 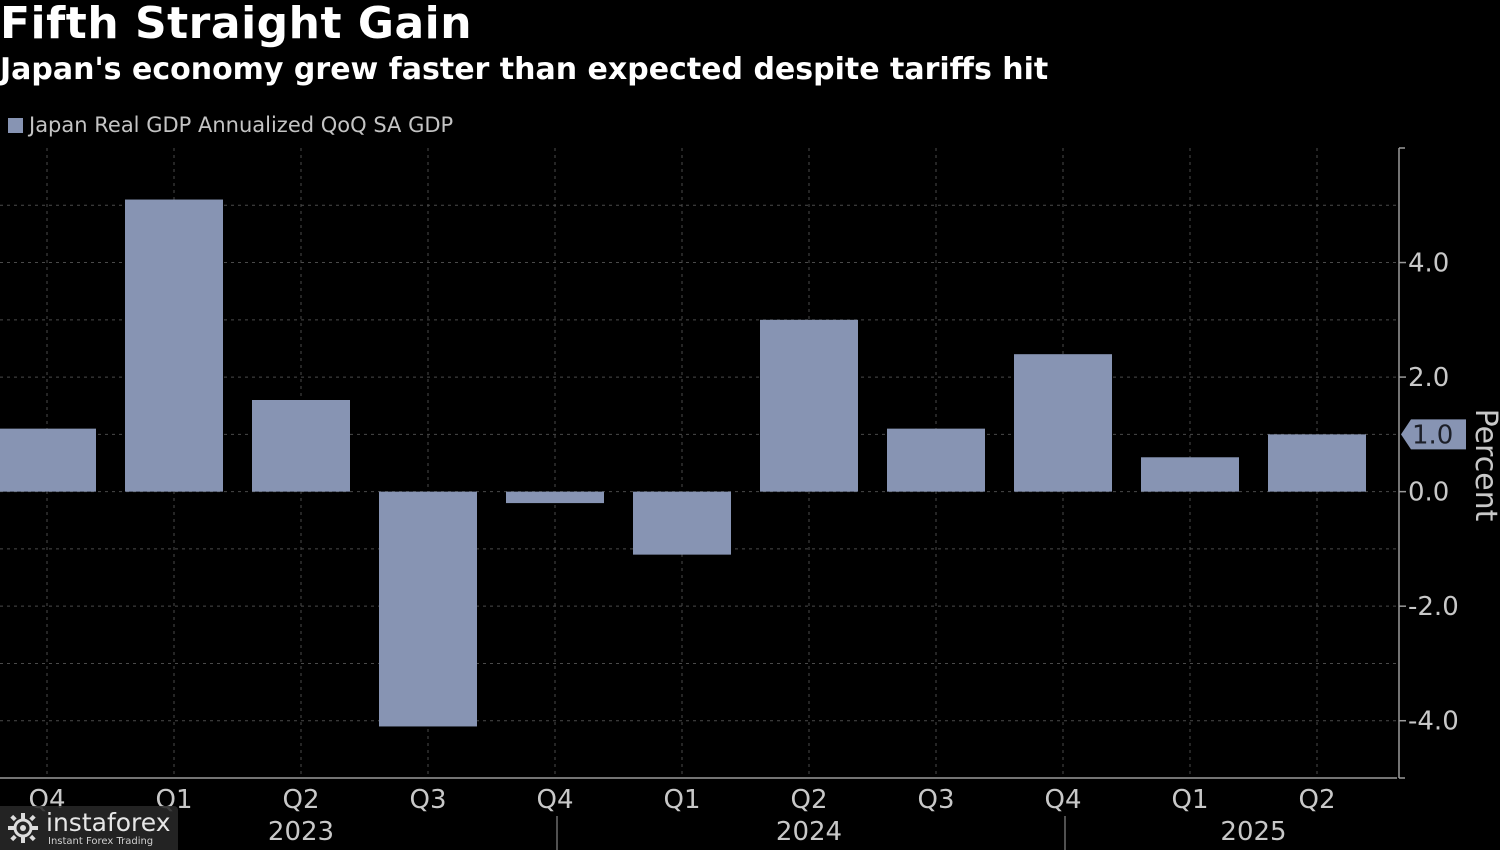 What do you see at coordinates (1428, 264) in the screenshot?
I see `y-tick-label: 4.0` at bounding box center [1428, 264].